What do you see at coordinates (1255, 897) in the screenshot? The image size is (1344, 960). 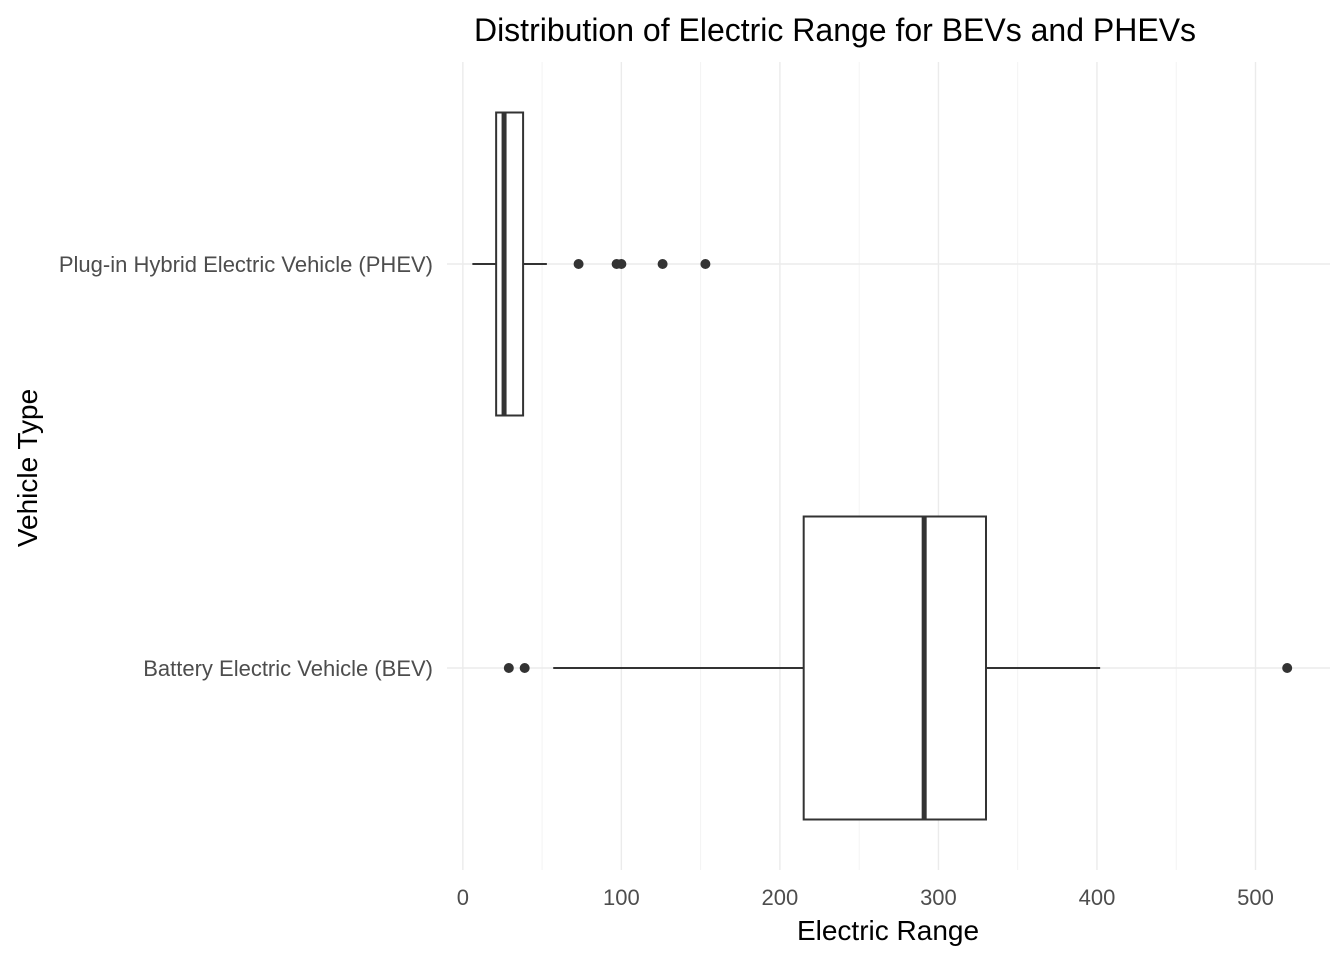 I see `x-tick-label: 500` at bounding box center [1255, 897].